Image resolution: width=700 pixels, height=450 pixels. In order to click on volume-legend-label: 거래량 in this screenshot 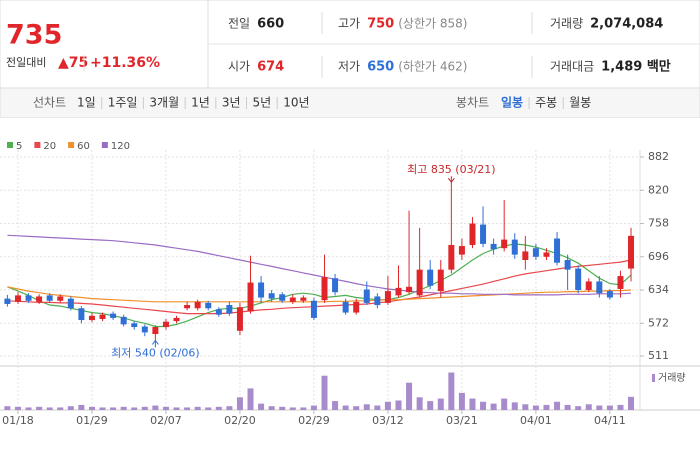, I will do `click(672, 378)`.